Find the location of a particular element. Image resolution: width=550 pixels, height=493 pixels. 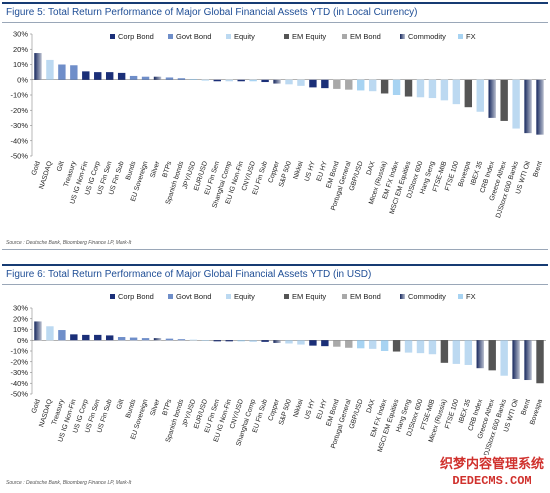

legend-label-em-equity: EM Equity is located at coordinates (309, 36).